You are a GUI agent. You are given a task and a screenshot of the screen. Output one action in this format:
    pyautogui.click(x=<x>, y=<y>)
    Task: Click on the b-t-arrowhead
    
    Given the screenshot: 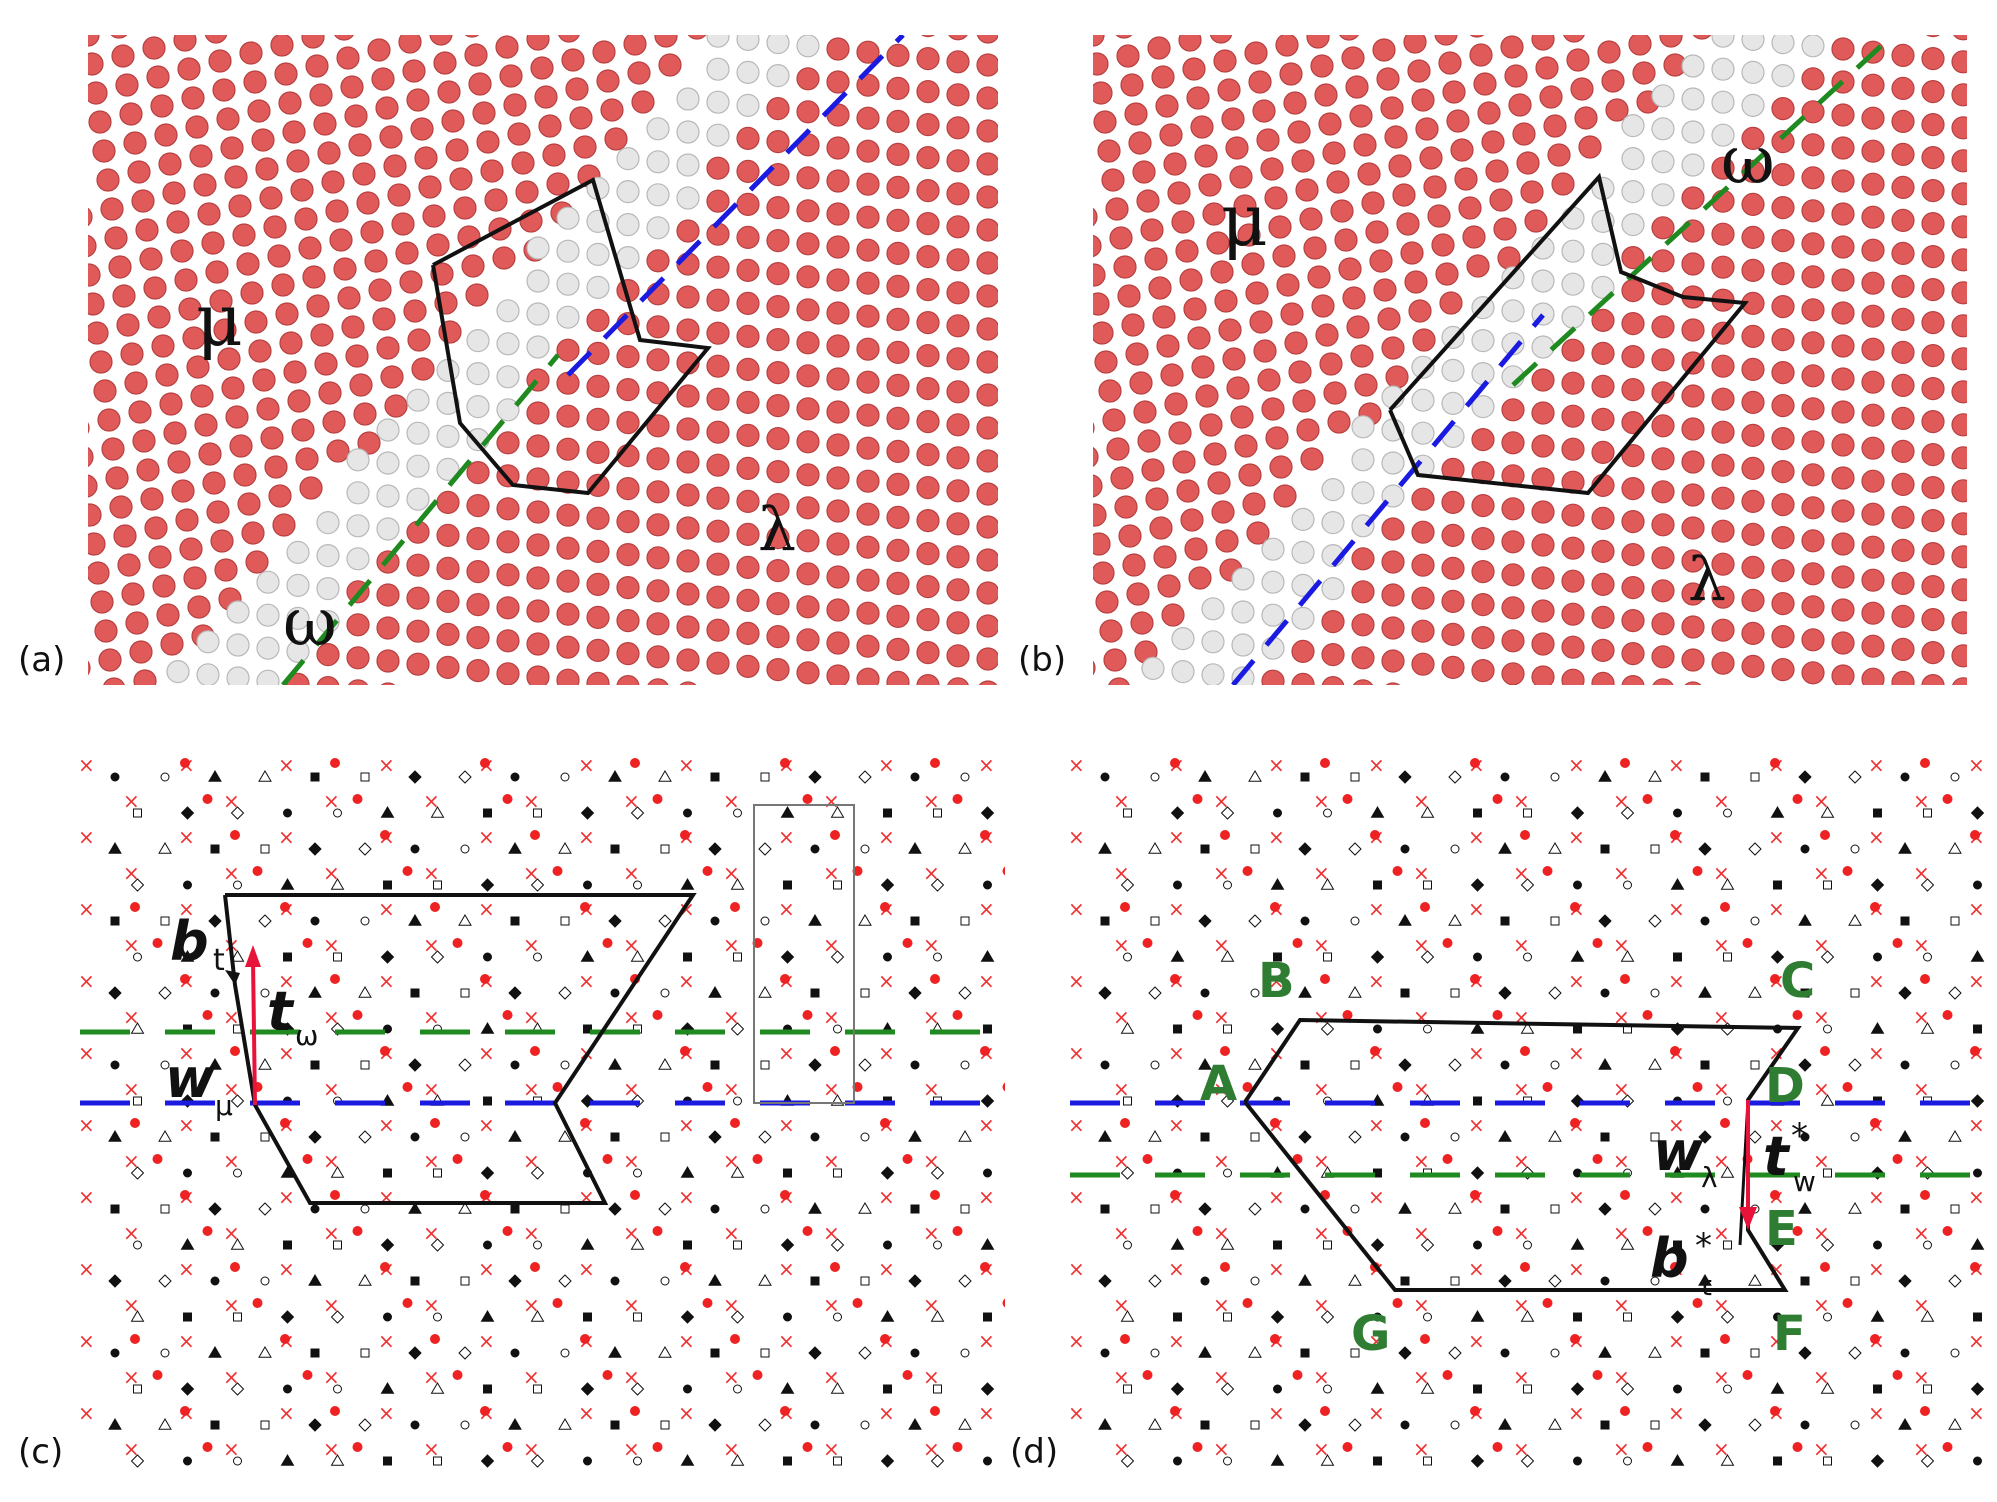 What is the action you would take?
    pyautogui.click(x=232, y=977)
    